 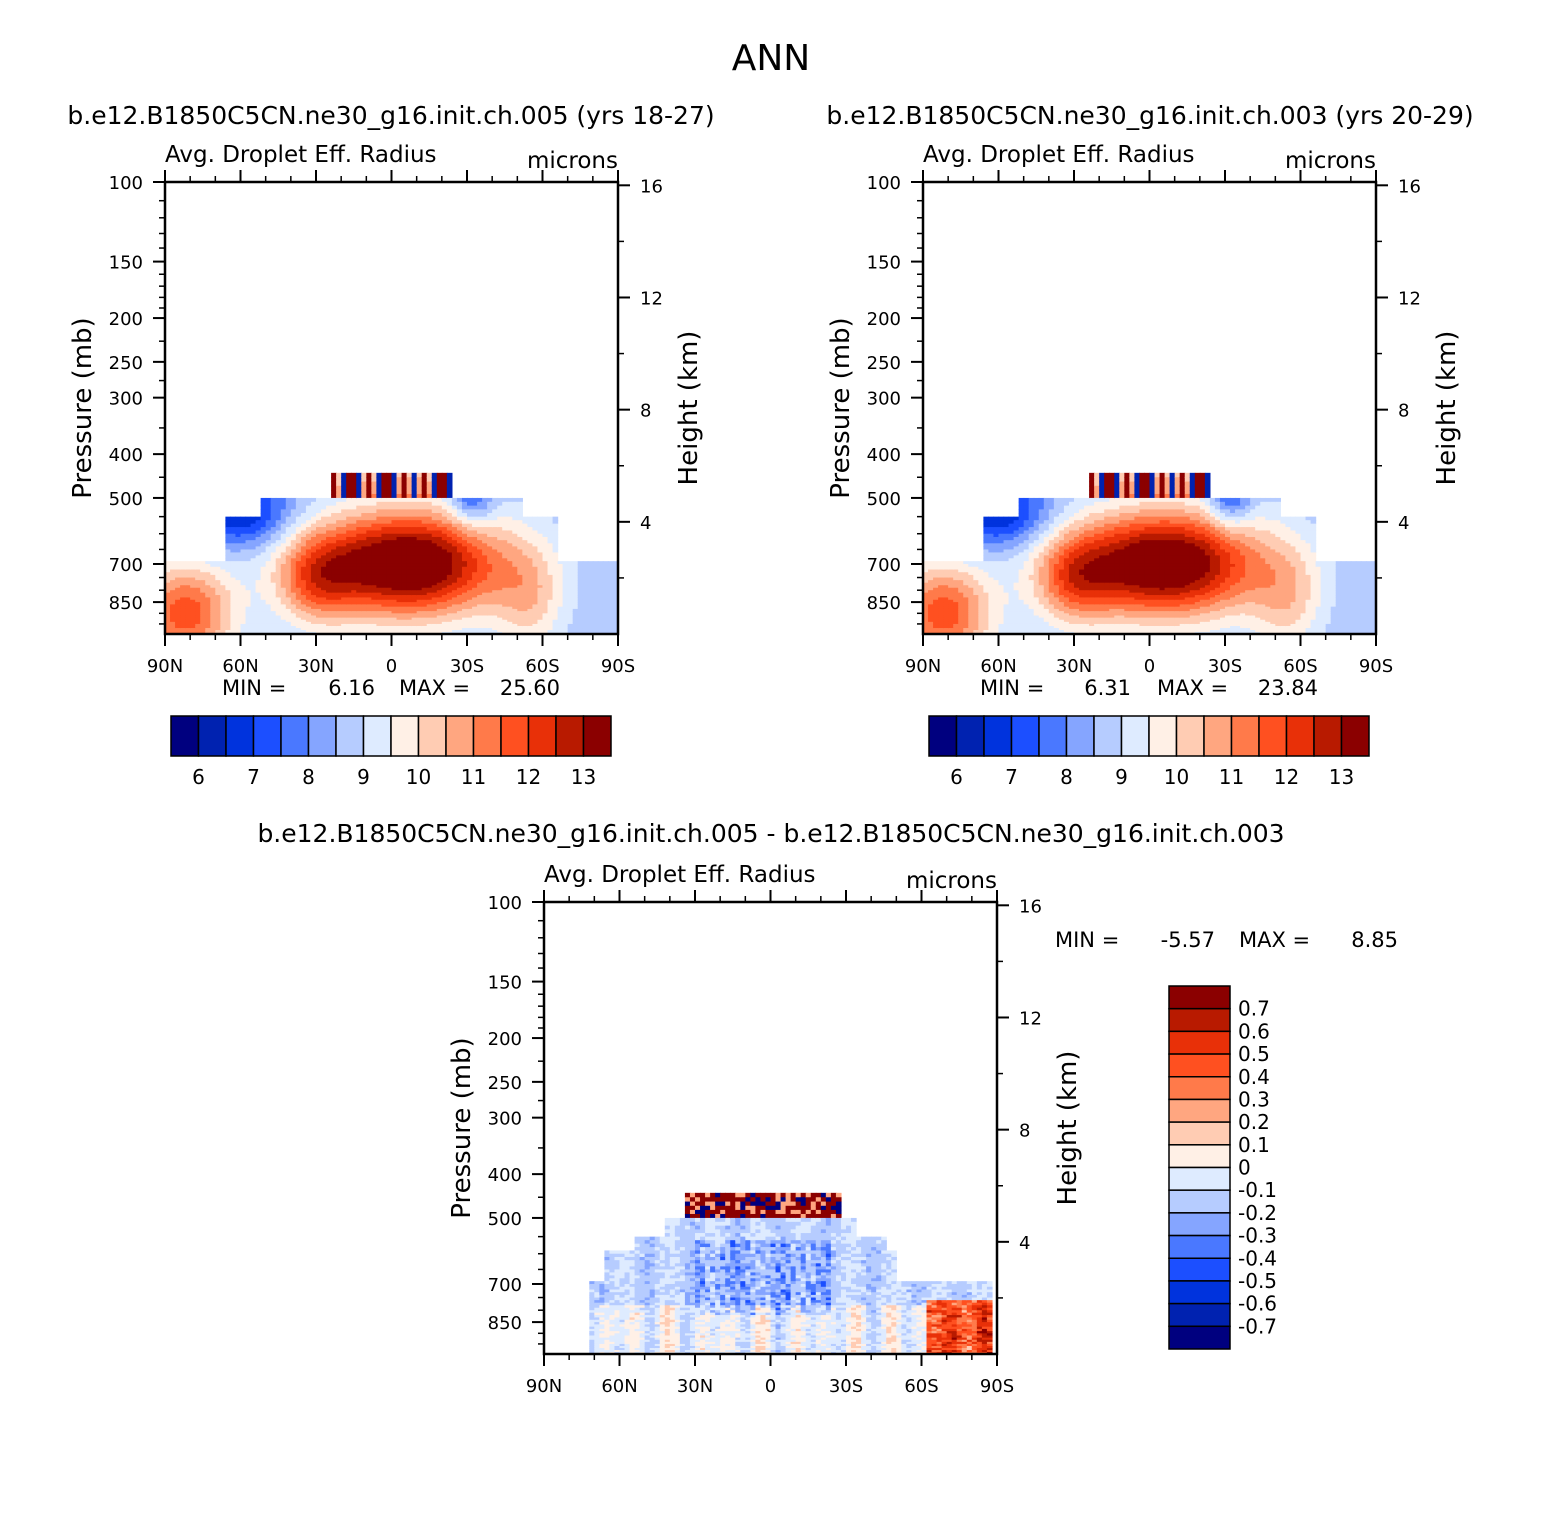 What do you see at coordinates (1149, 553) in the screenshot?
I see `panel-b-field` at bounding box center [1149, 553].